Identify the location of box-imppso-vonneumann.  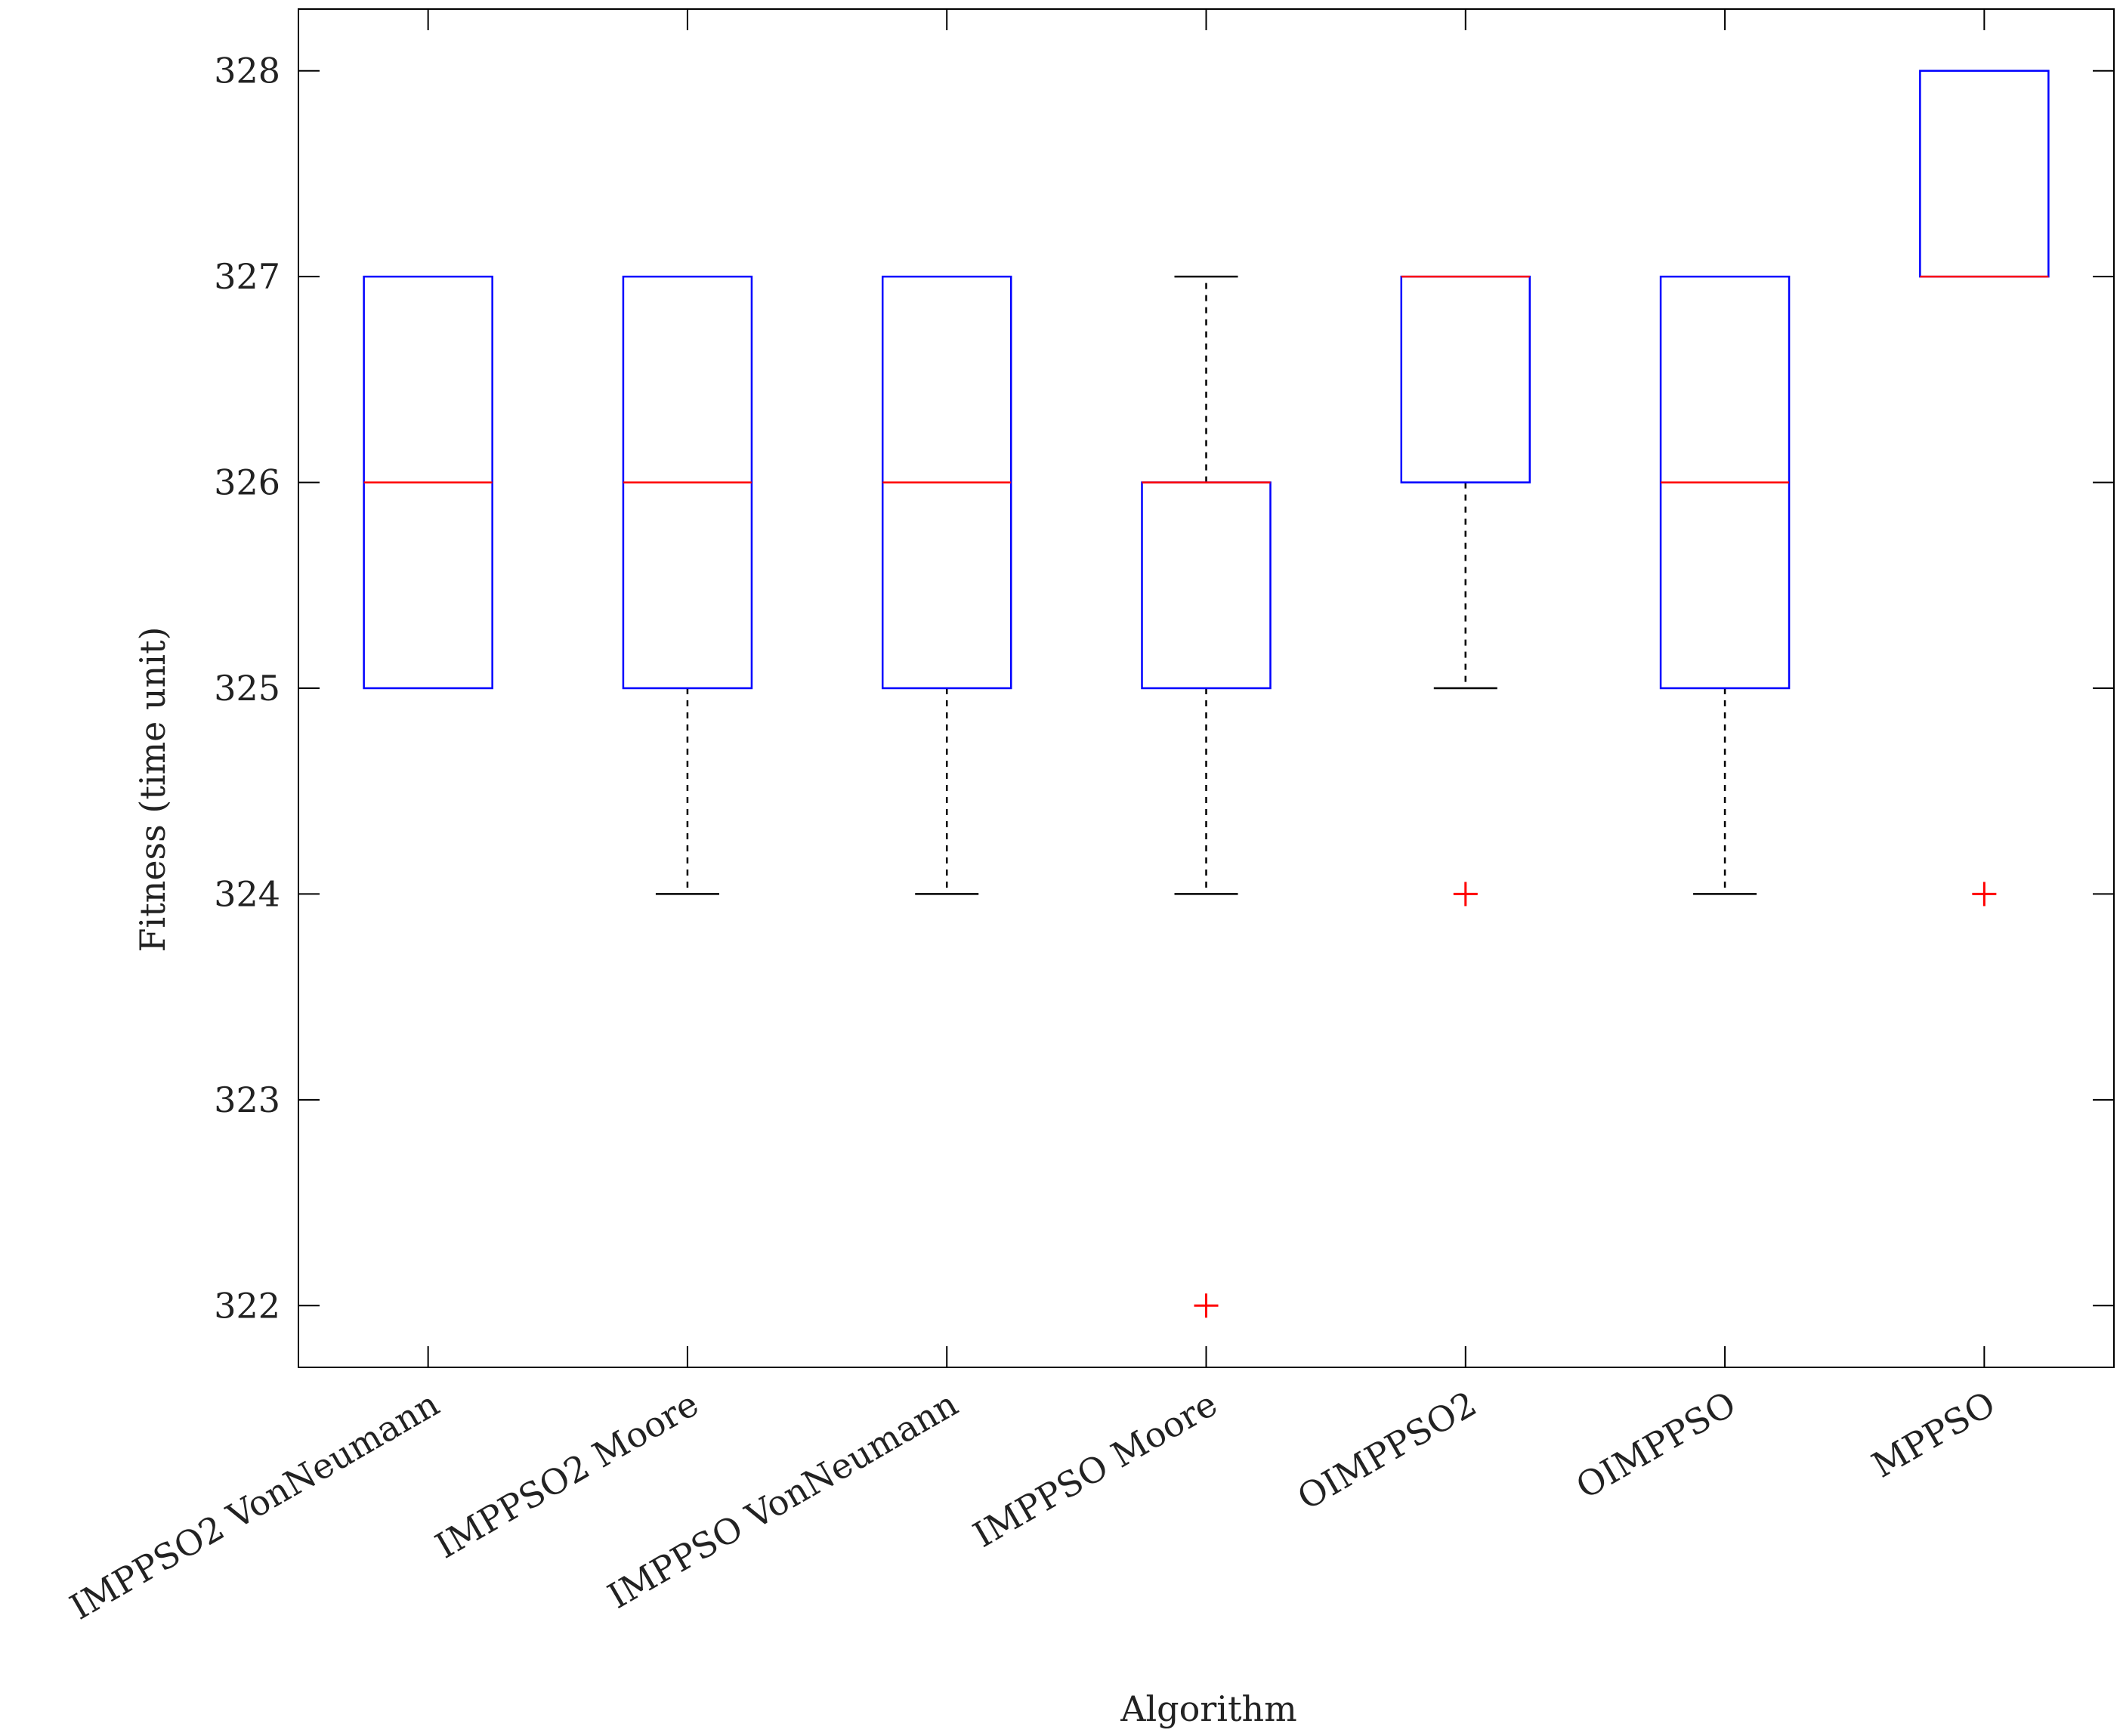
(947, 585).